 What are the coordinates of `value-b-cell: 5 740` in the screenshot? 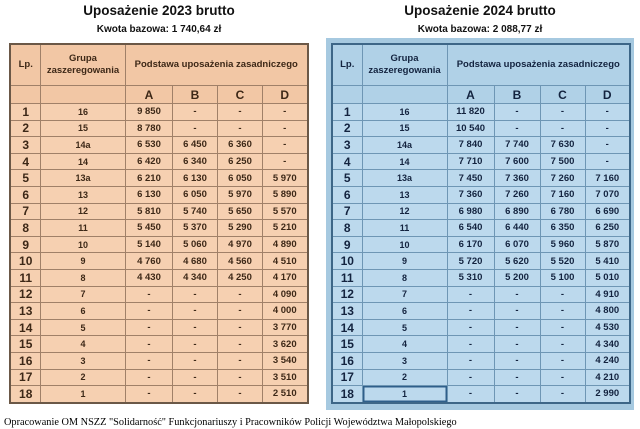 It's located at (194, 211).